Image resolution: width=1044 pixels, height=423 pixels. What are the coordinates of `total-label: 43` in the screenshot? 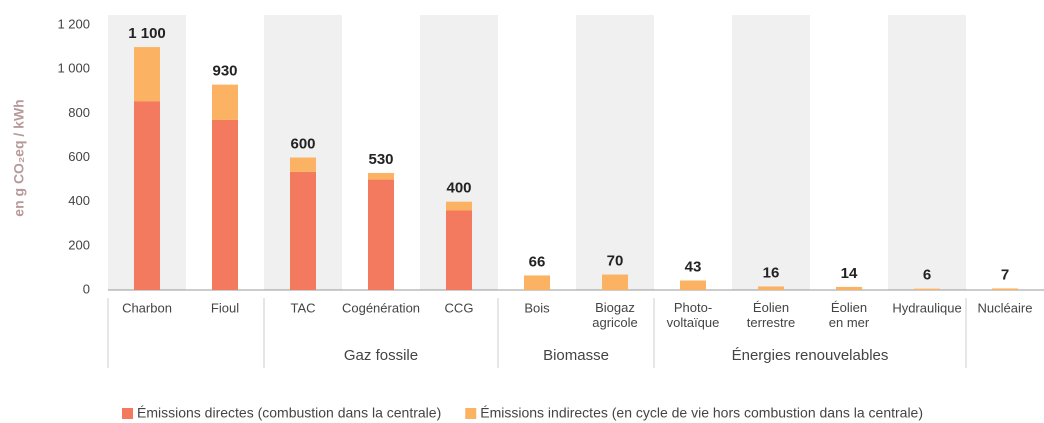 It's located at (693, 266).